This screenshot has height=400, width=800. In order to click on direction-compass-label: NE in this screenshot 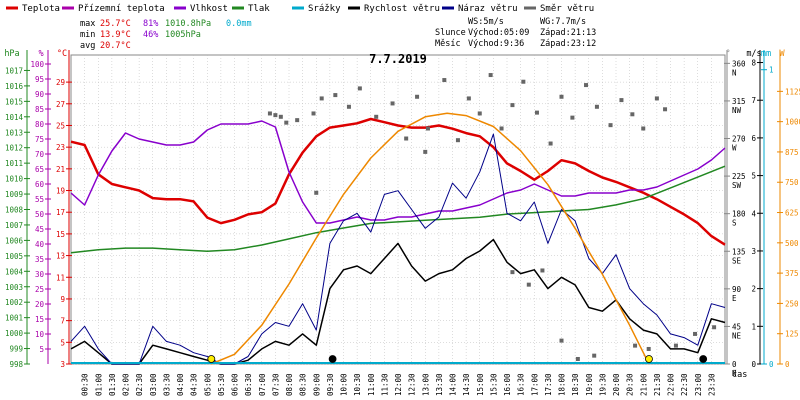, I will do `click(737, 335)`.